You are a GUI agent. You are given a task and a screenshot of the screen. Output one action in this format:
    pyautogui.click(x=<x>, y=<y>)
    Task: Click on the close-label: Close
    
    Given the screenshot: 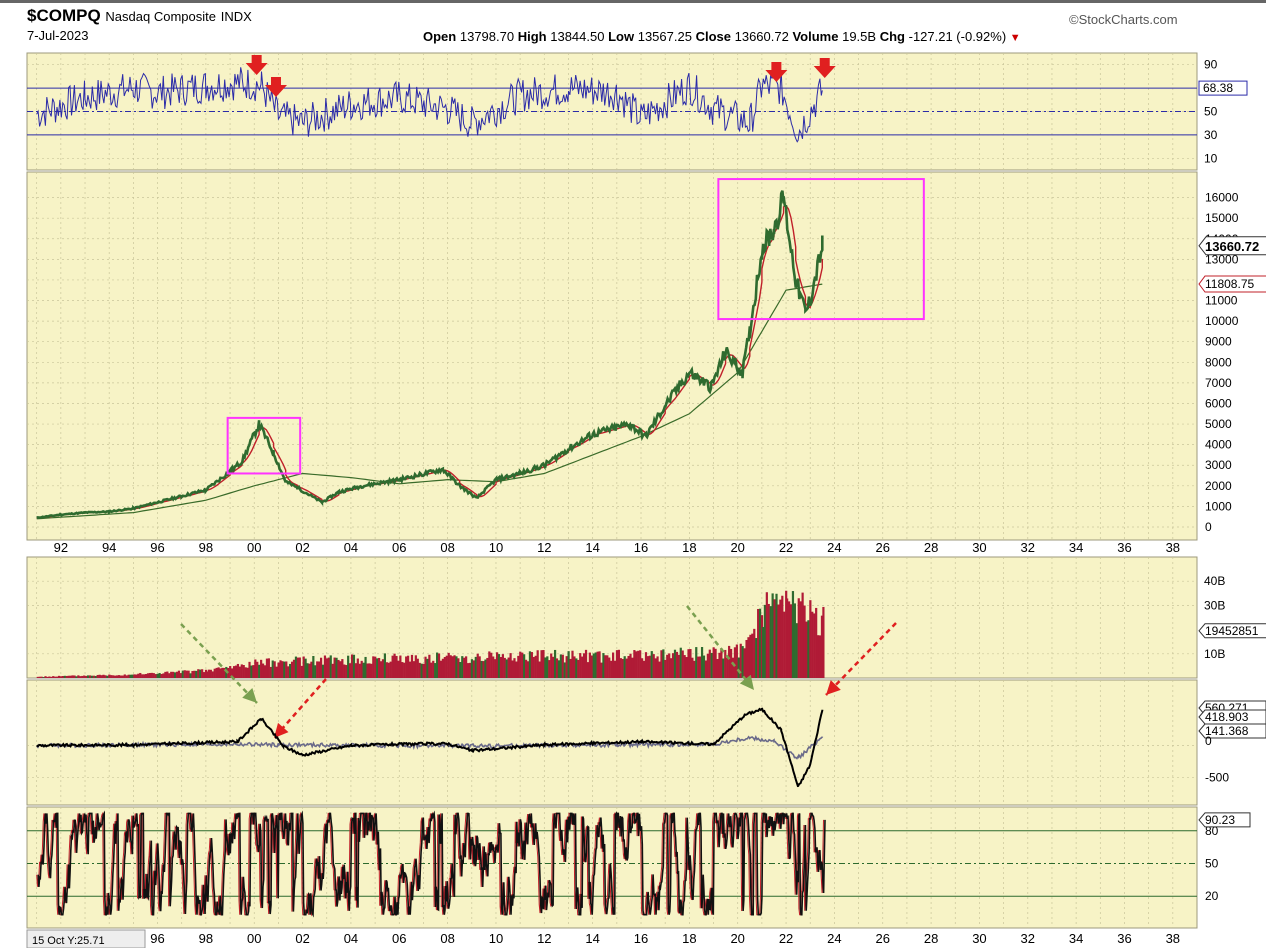 What is the action you would take?
    pyautogui.click(x=713, y=36)
    